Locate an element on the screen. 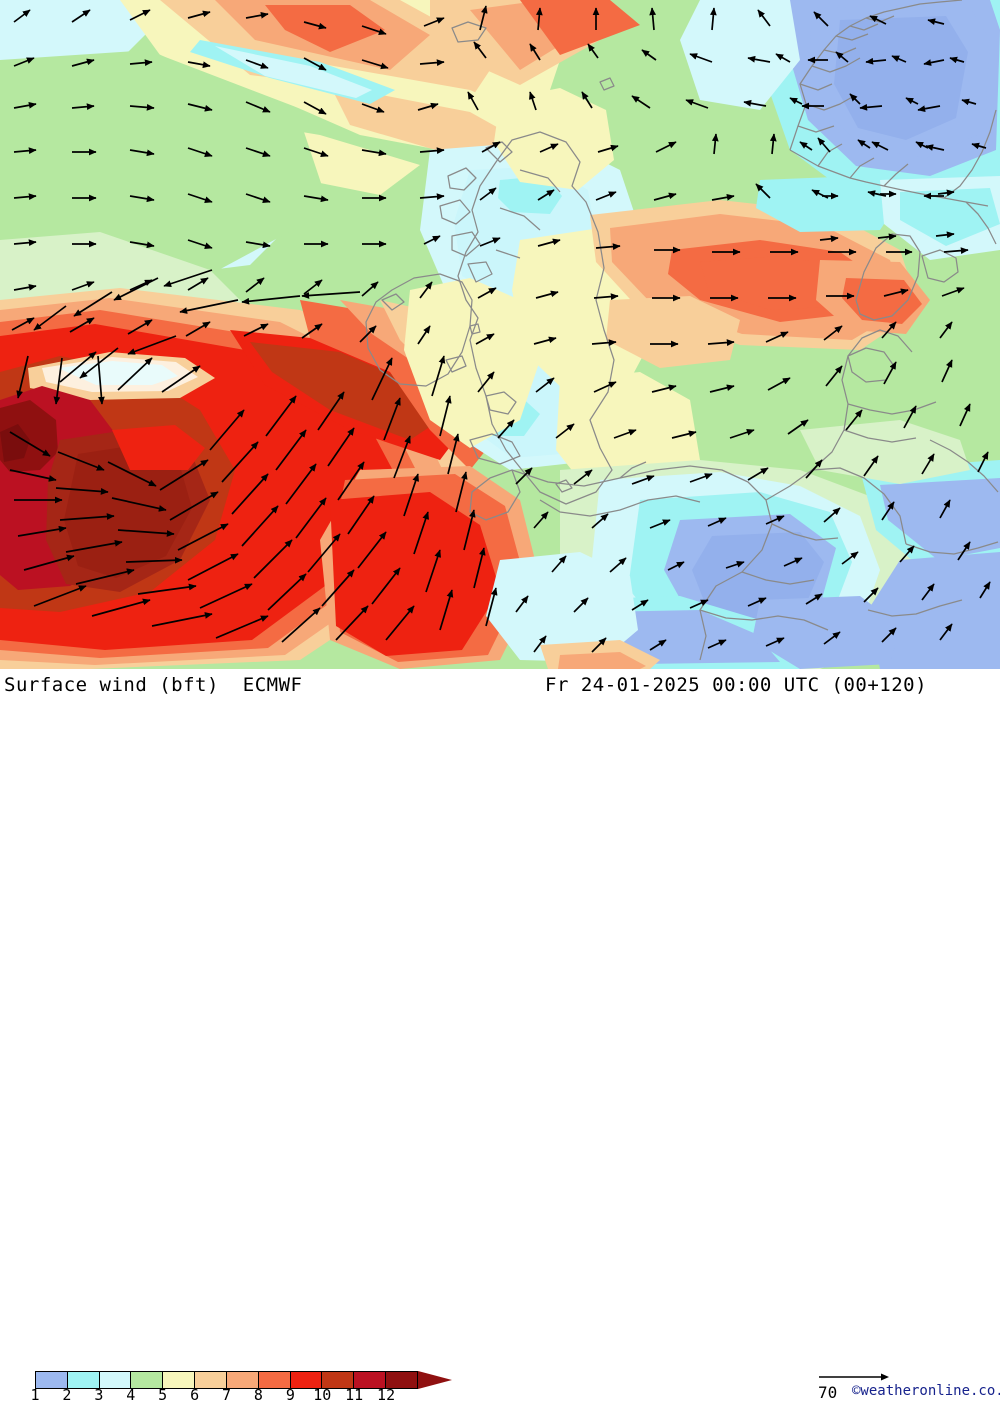  reference-arrow-icon is located at coordinates (854, 1377).